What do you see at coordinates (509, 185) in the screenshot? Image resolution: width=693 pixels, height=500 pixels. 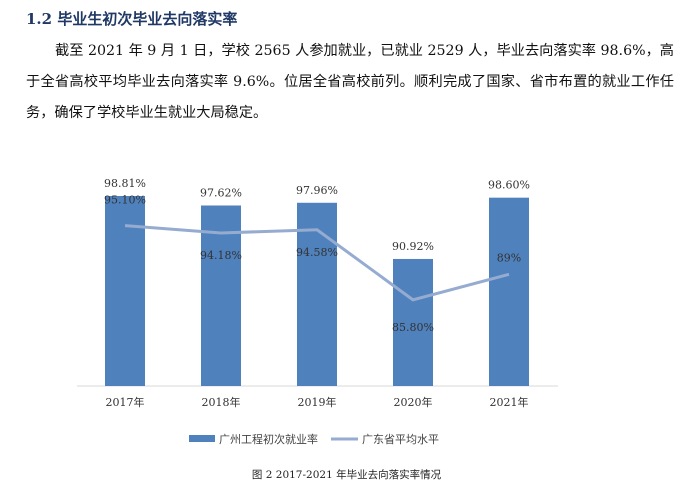 I see `bar-label: 98.60%` at bounding box center [509, 185].